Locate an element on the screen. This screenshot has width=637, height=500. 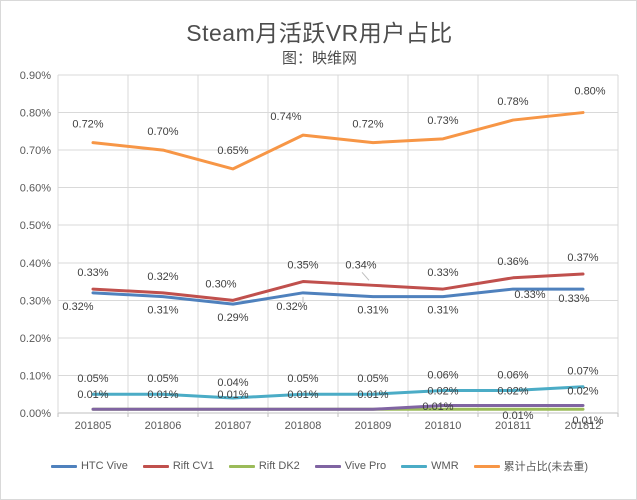
data-label: 0.07% is located at coordinates (582, 372).